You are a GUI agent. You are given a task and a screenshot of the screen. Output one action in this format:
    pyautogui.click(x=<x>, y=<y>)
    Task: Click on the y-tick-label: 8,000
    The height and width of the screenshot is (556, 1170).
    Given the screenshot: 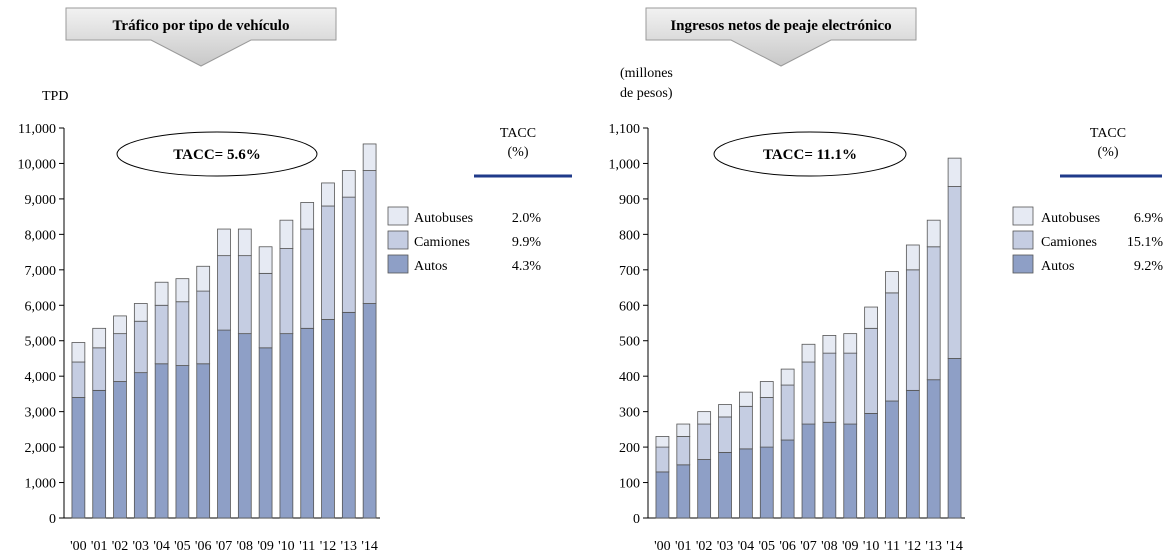 What is the action you would take?
    pyautogui.click(x=41, y=235)
    